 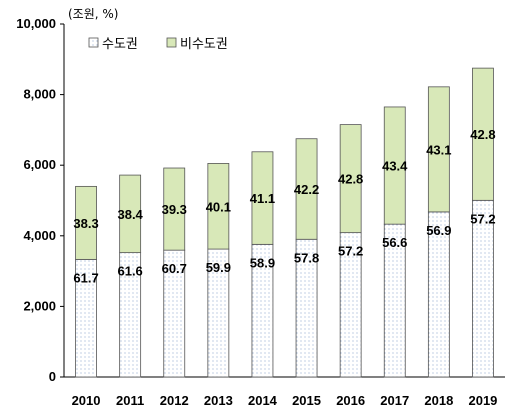 I want to click on legend-label-capital: 수도권, so click(x=120, y=44).